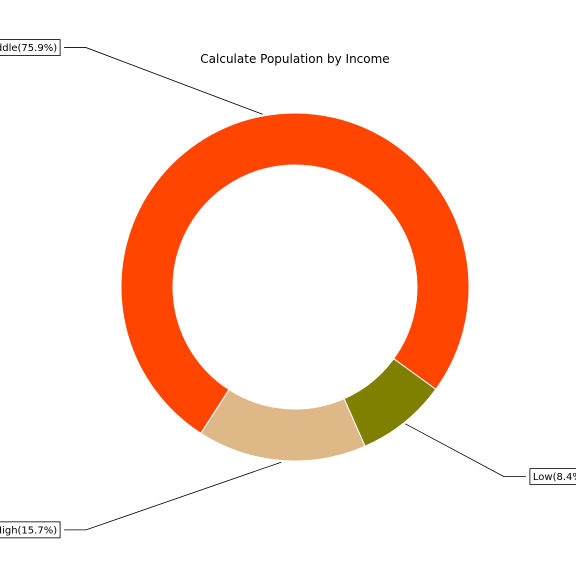 This screenshot has height=576, width=576. I want to click on chart-title: Calculate Population by Income, so click(294, 59).